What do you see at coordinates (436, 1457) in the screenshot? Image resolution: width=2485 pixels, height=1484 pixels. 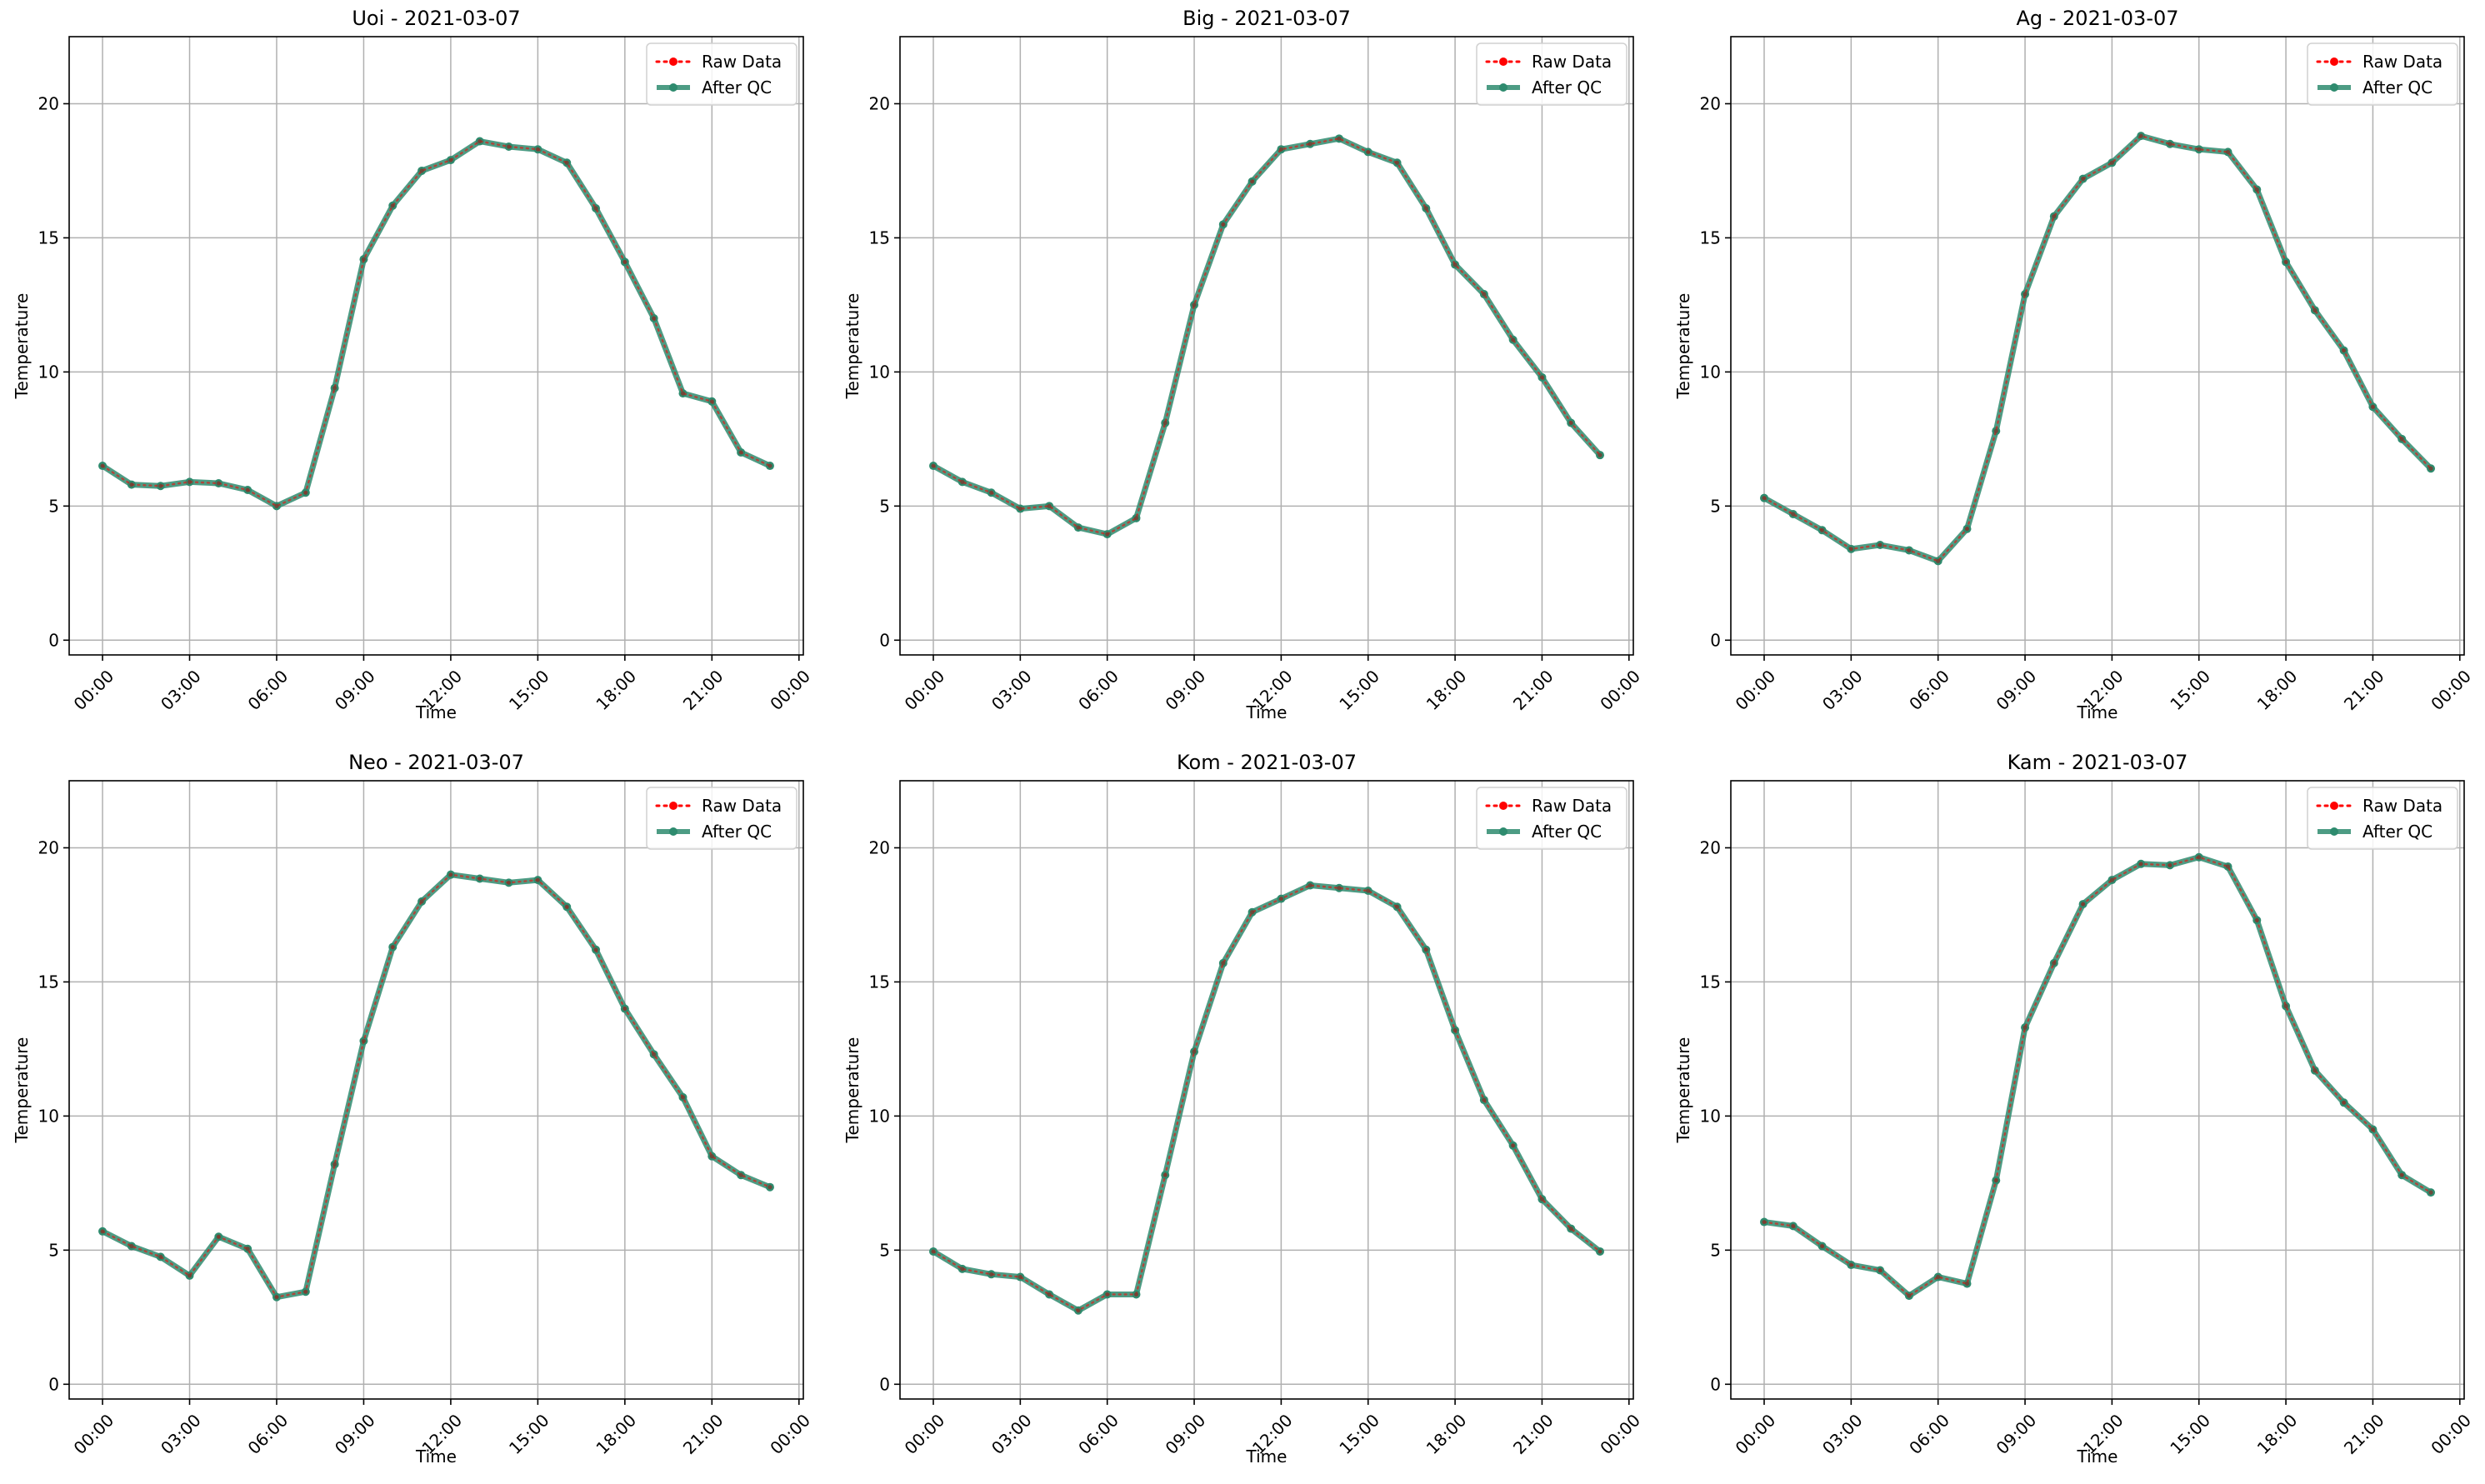 I see `x-axis-label: Time` at bounding box center [436, 1457].